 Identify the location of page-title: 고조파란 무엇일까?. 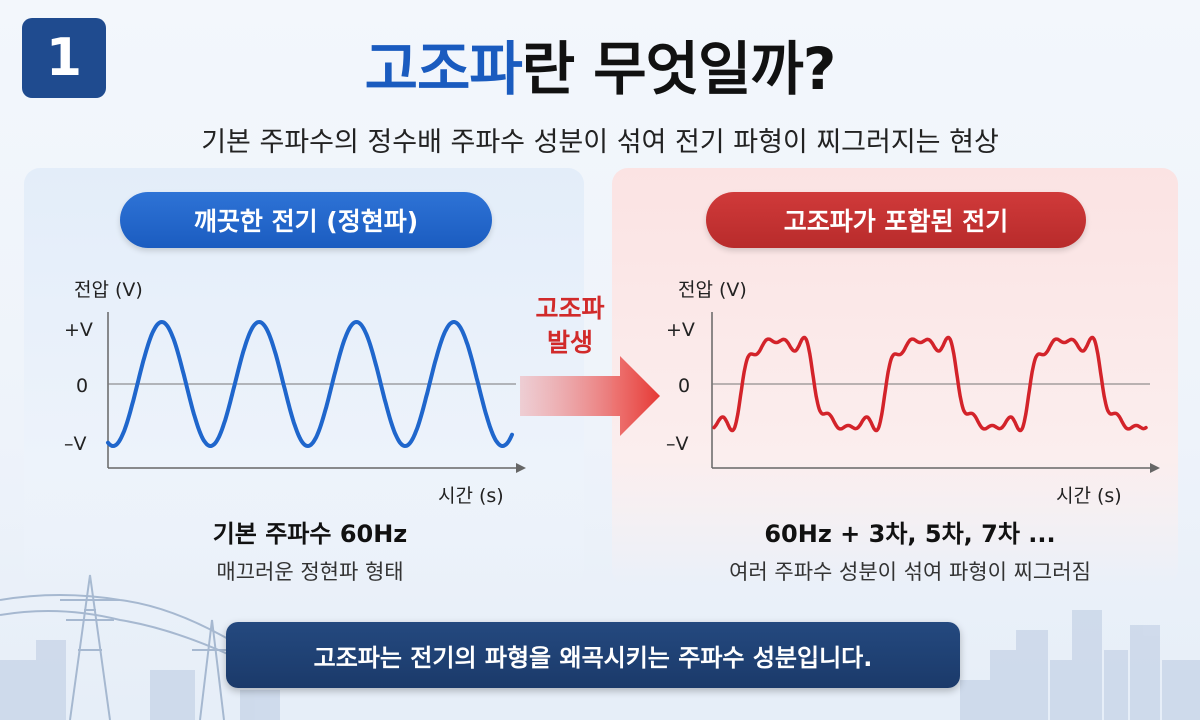
(600, 64).